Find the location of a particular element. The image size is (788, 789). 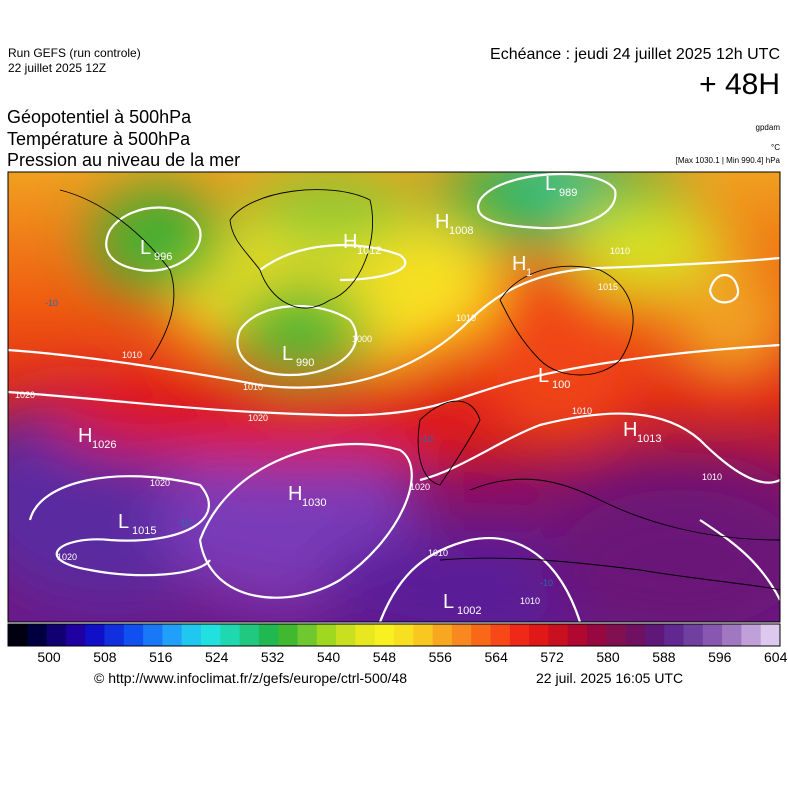

center-value: 1012 is located at coordinates (369, 251).